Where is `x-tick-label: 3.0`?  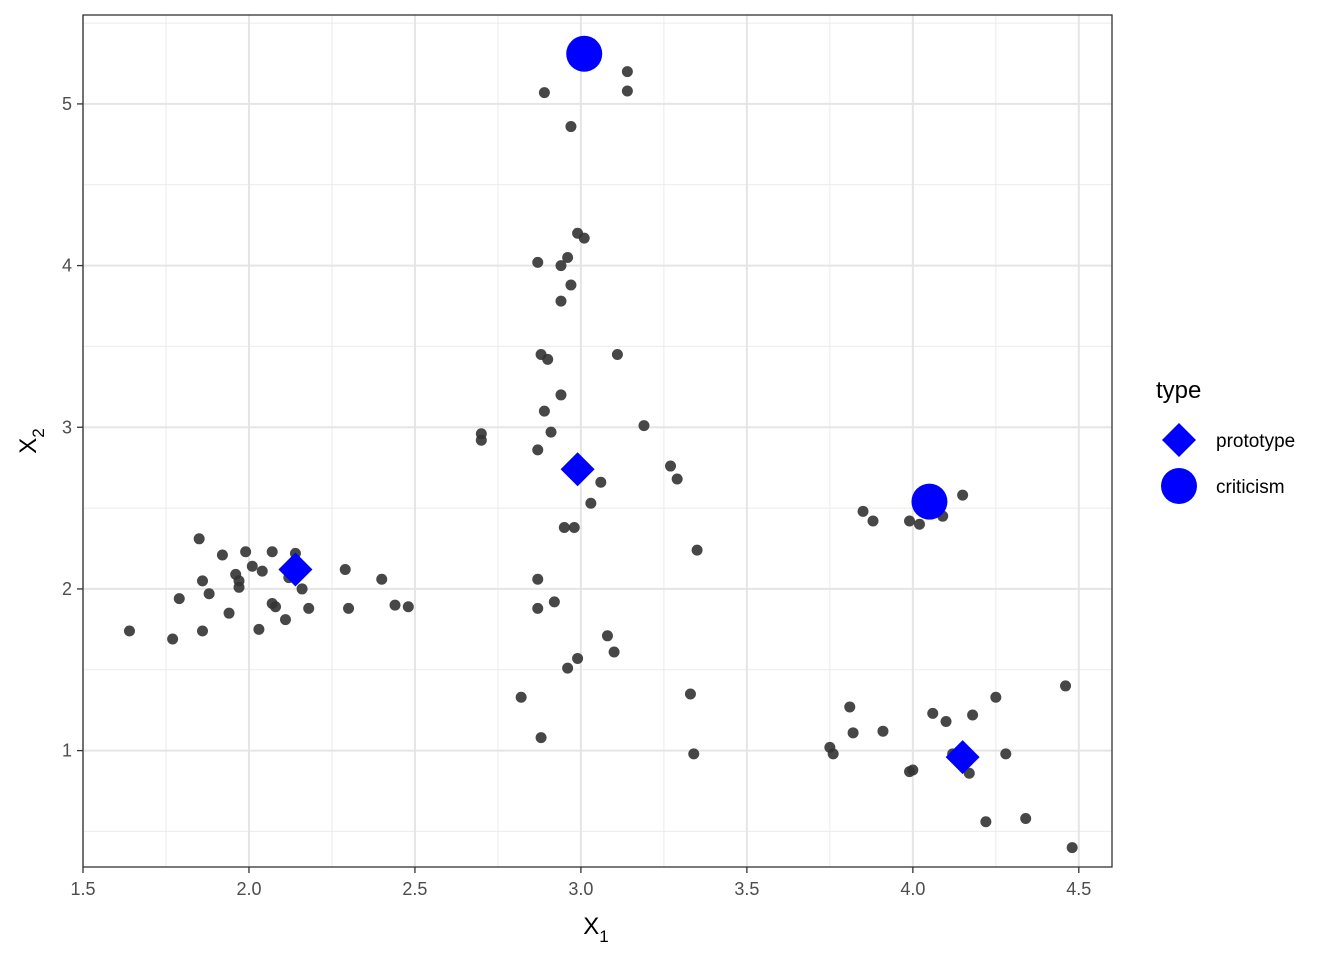
x-tick-label: 3.0 is located at coordinates (580, 889).